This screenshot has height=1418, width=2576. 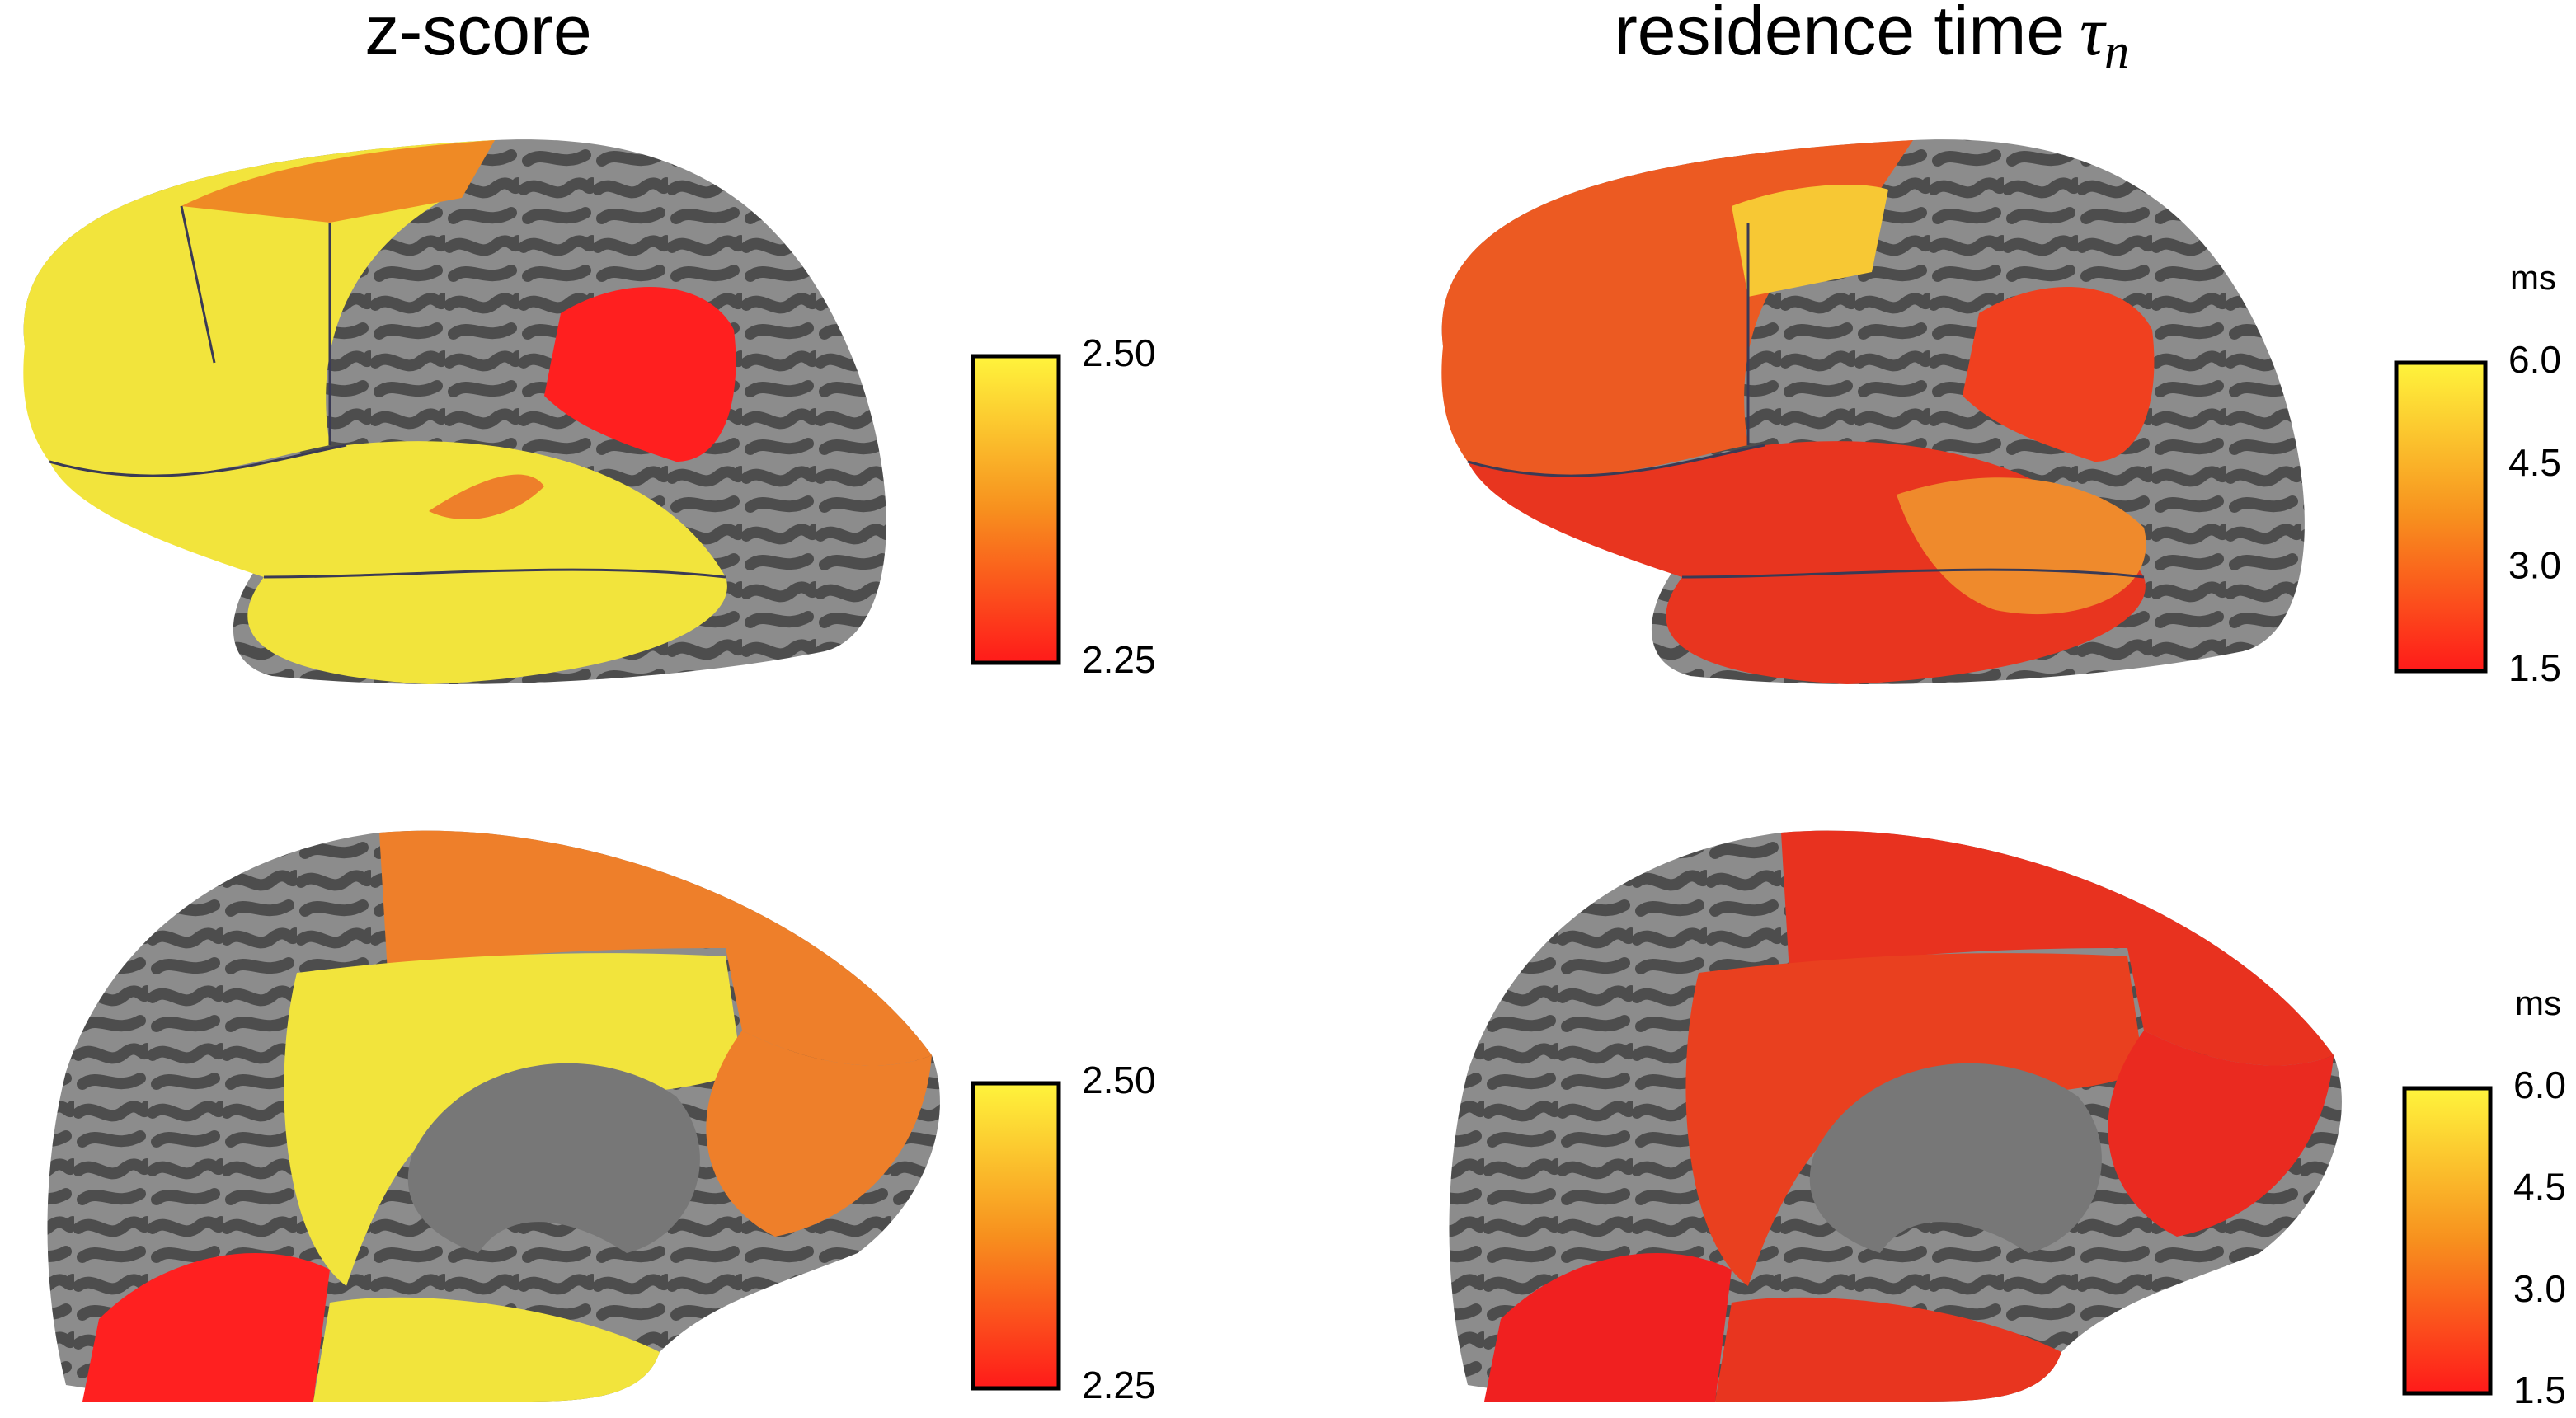 What do you see at coordinates (477, 34) in the screenshot?
I see `column-title: z-score` at bounding box center [477, 34].